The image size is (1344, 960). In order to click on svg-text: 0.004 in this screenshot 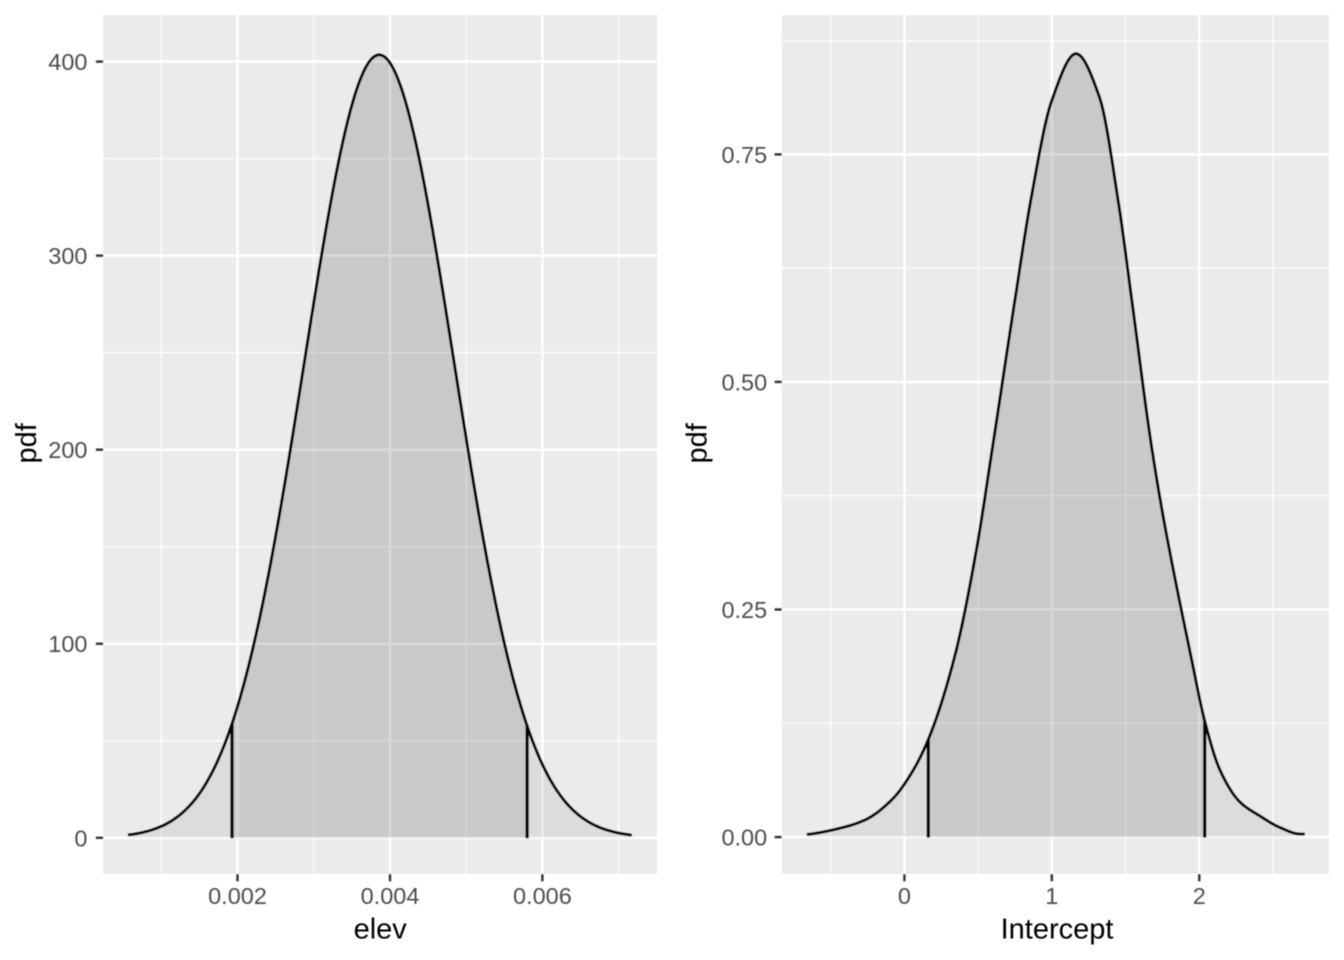, I will do `click(390, 896)`.